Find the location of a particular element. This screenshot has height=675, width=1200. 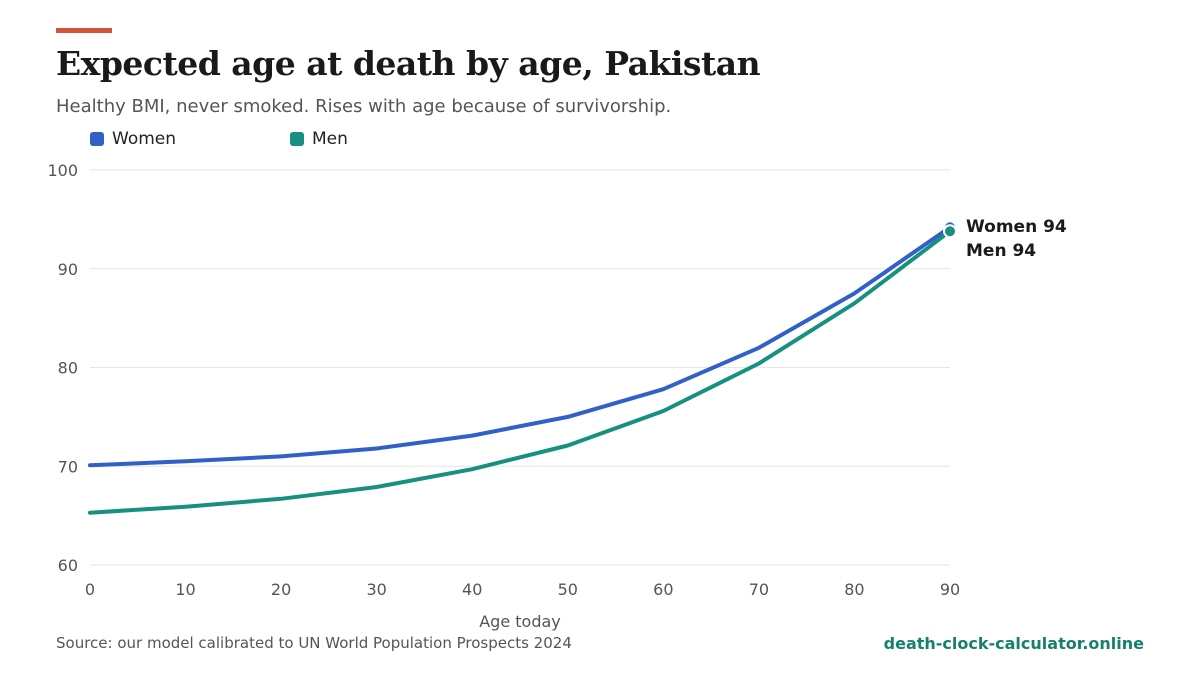

brand-link: death-clock-calculator.online is located at coordinates (1013, 643).